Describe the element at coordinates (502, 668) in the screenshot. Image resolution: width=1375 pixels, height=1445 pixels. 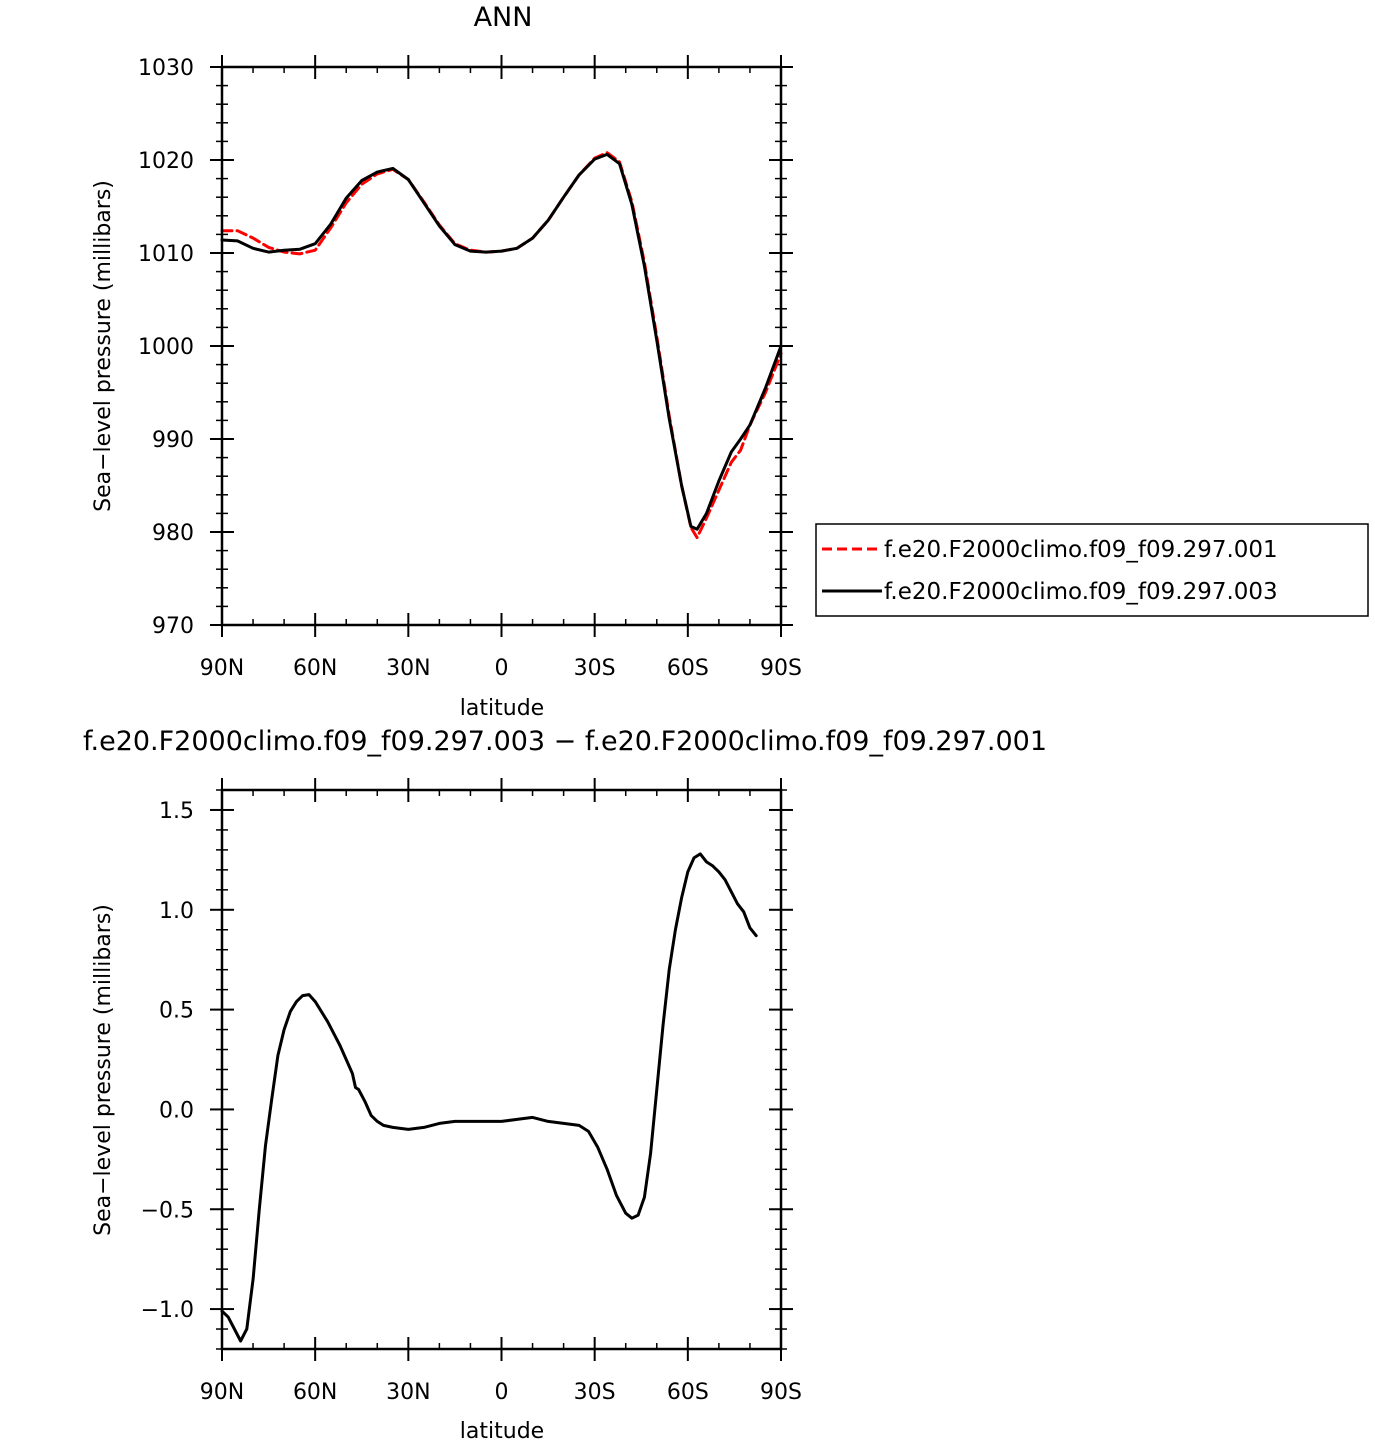
I see `top-xtick-label: 0` at that location.